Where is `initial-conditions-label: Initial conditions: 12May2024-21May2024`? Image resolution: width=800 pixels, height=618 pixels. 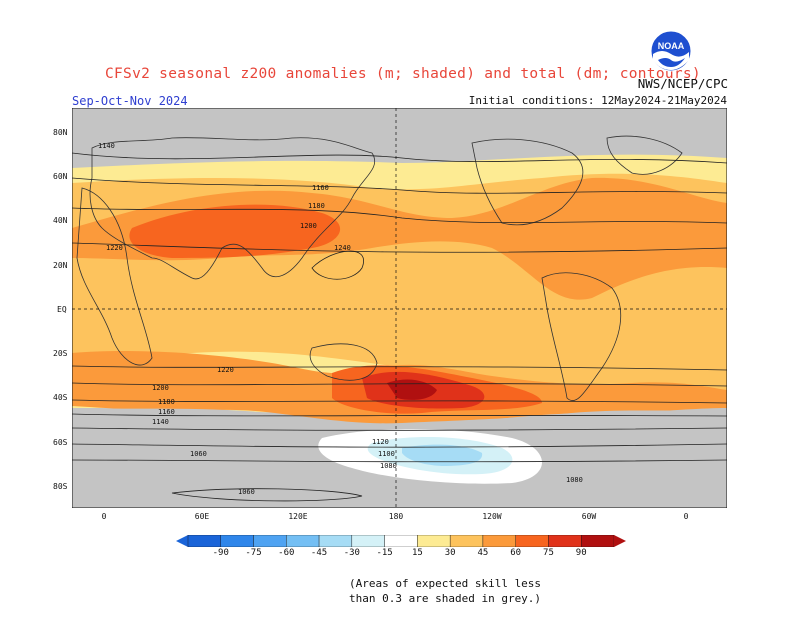 initial-conditions-label: Initial conditions: 12May2024-21May2024 is located at coordinates (597, 100).